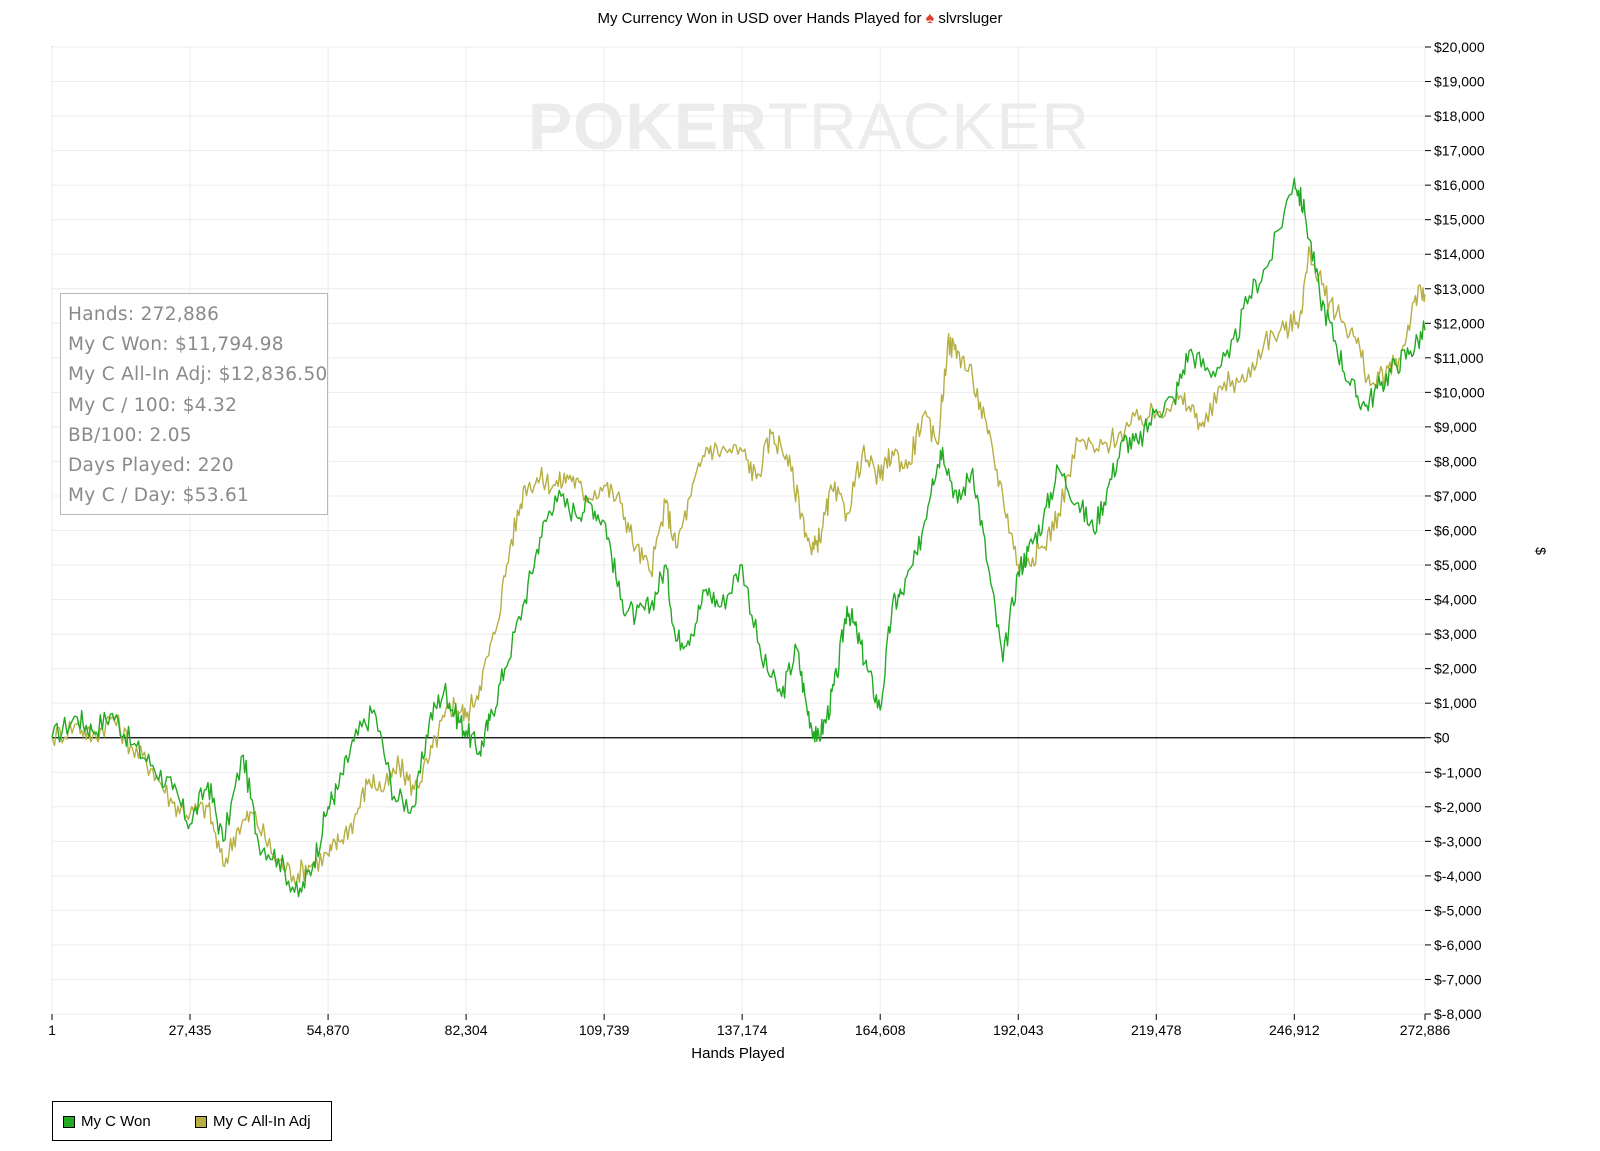  I want to click on y-tick-label: $11,000, so click(1459, 358).